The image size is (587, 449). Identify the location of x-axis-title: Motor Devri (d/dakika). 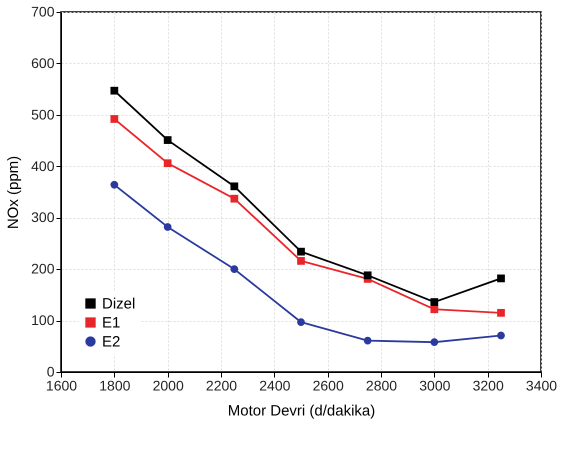
(302, 411).